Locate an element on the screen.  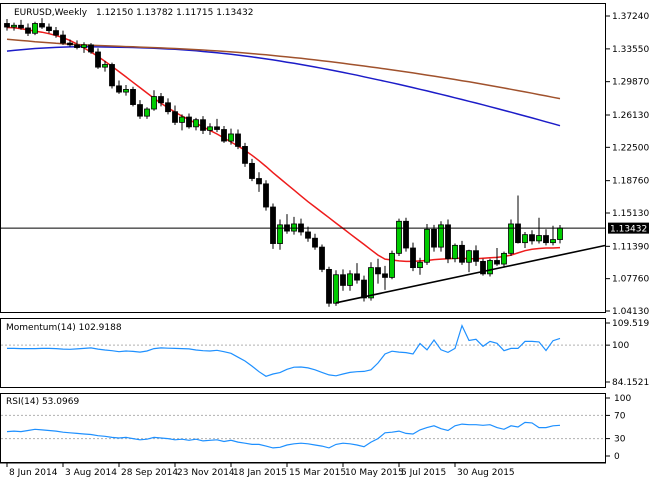
rsi-panel-label: RSI(14) 53.0969 is located at coordinates (42, 402).